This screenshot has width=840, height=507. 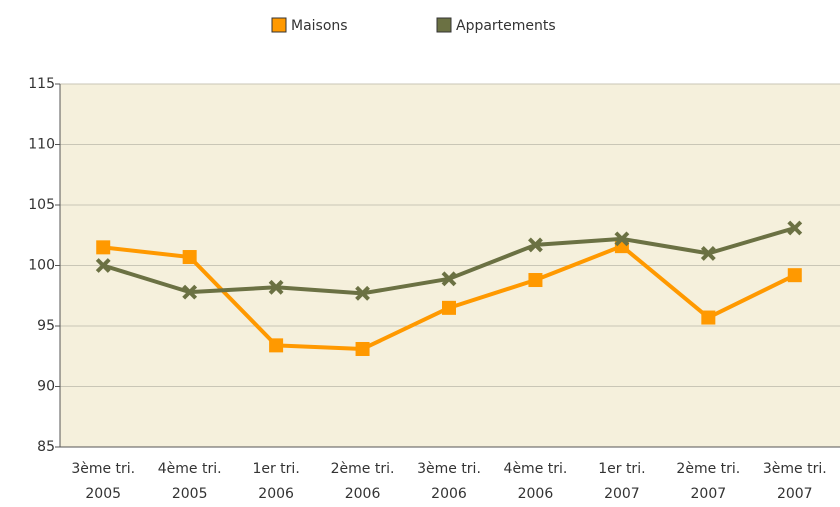 What do you see at coordinates (41, 205) in the screenshot?
I see `y-tick-label: 105` at bounding box center [41, 205].